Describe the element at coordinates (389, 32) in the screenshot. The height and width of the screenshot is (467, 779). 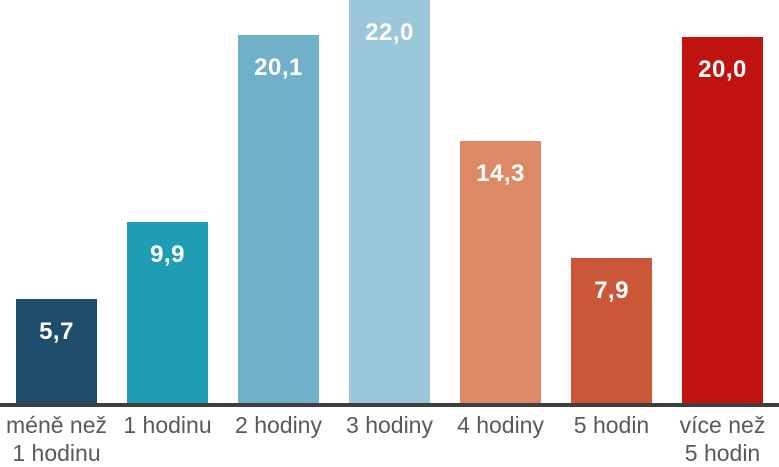
I see `bar-value-label: 22,0` at that location.